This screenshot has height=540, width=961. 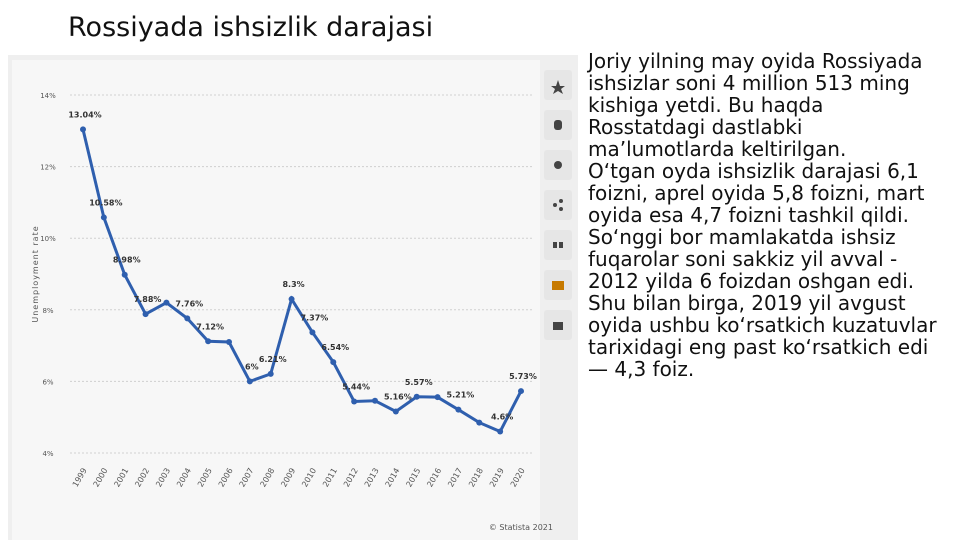 I want to click on value-label: 7.76%, so click(x=189, y=303).